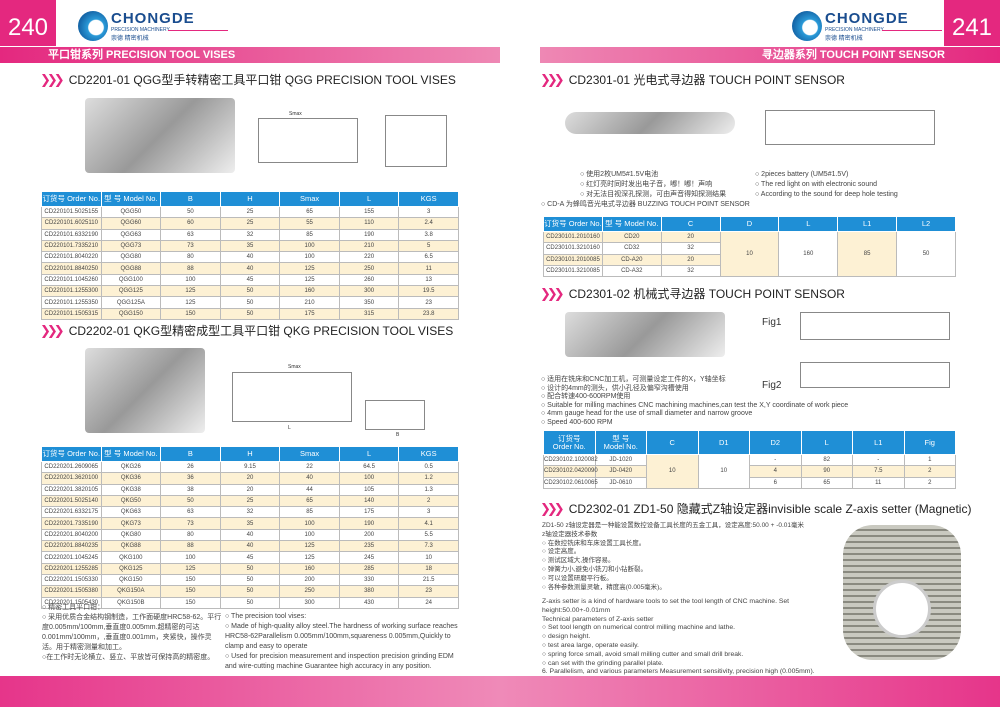  Describe the element at coordinates (573, 248) in the screenshot. I see `table-cell: CD230101.3210160` at that location.